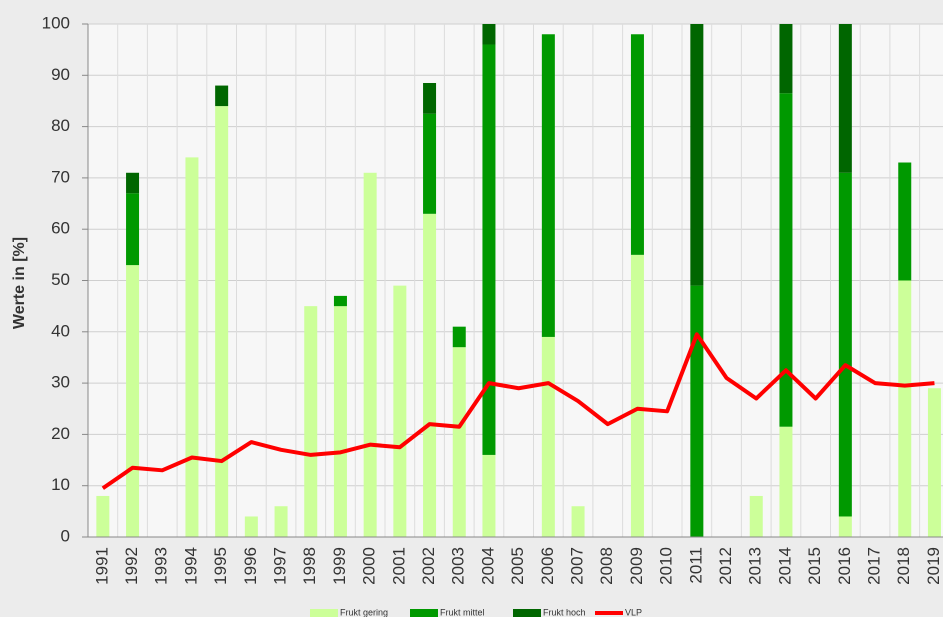 The height and width of the screenshot is (617, 943). I want to click on x-tick-label: 2010, so click(666, 566).